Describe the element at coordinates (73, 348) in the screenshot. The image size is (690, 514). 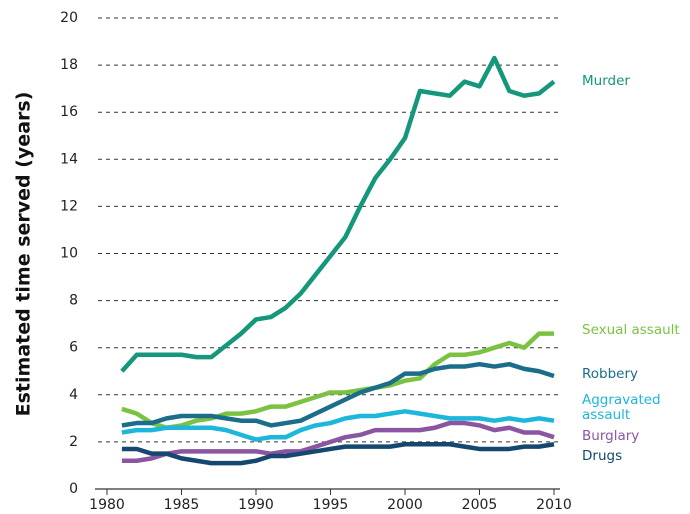
I see `y-tick-label: 6` at that location.